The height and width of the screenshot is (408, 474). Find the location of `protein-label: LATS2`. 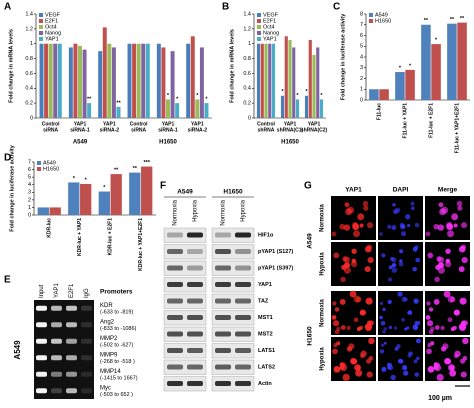

protein-label: LATS2 is located at coordinates (266, 367).